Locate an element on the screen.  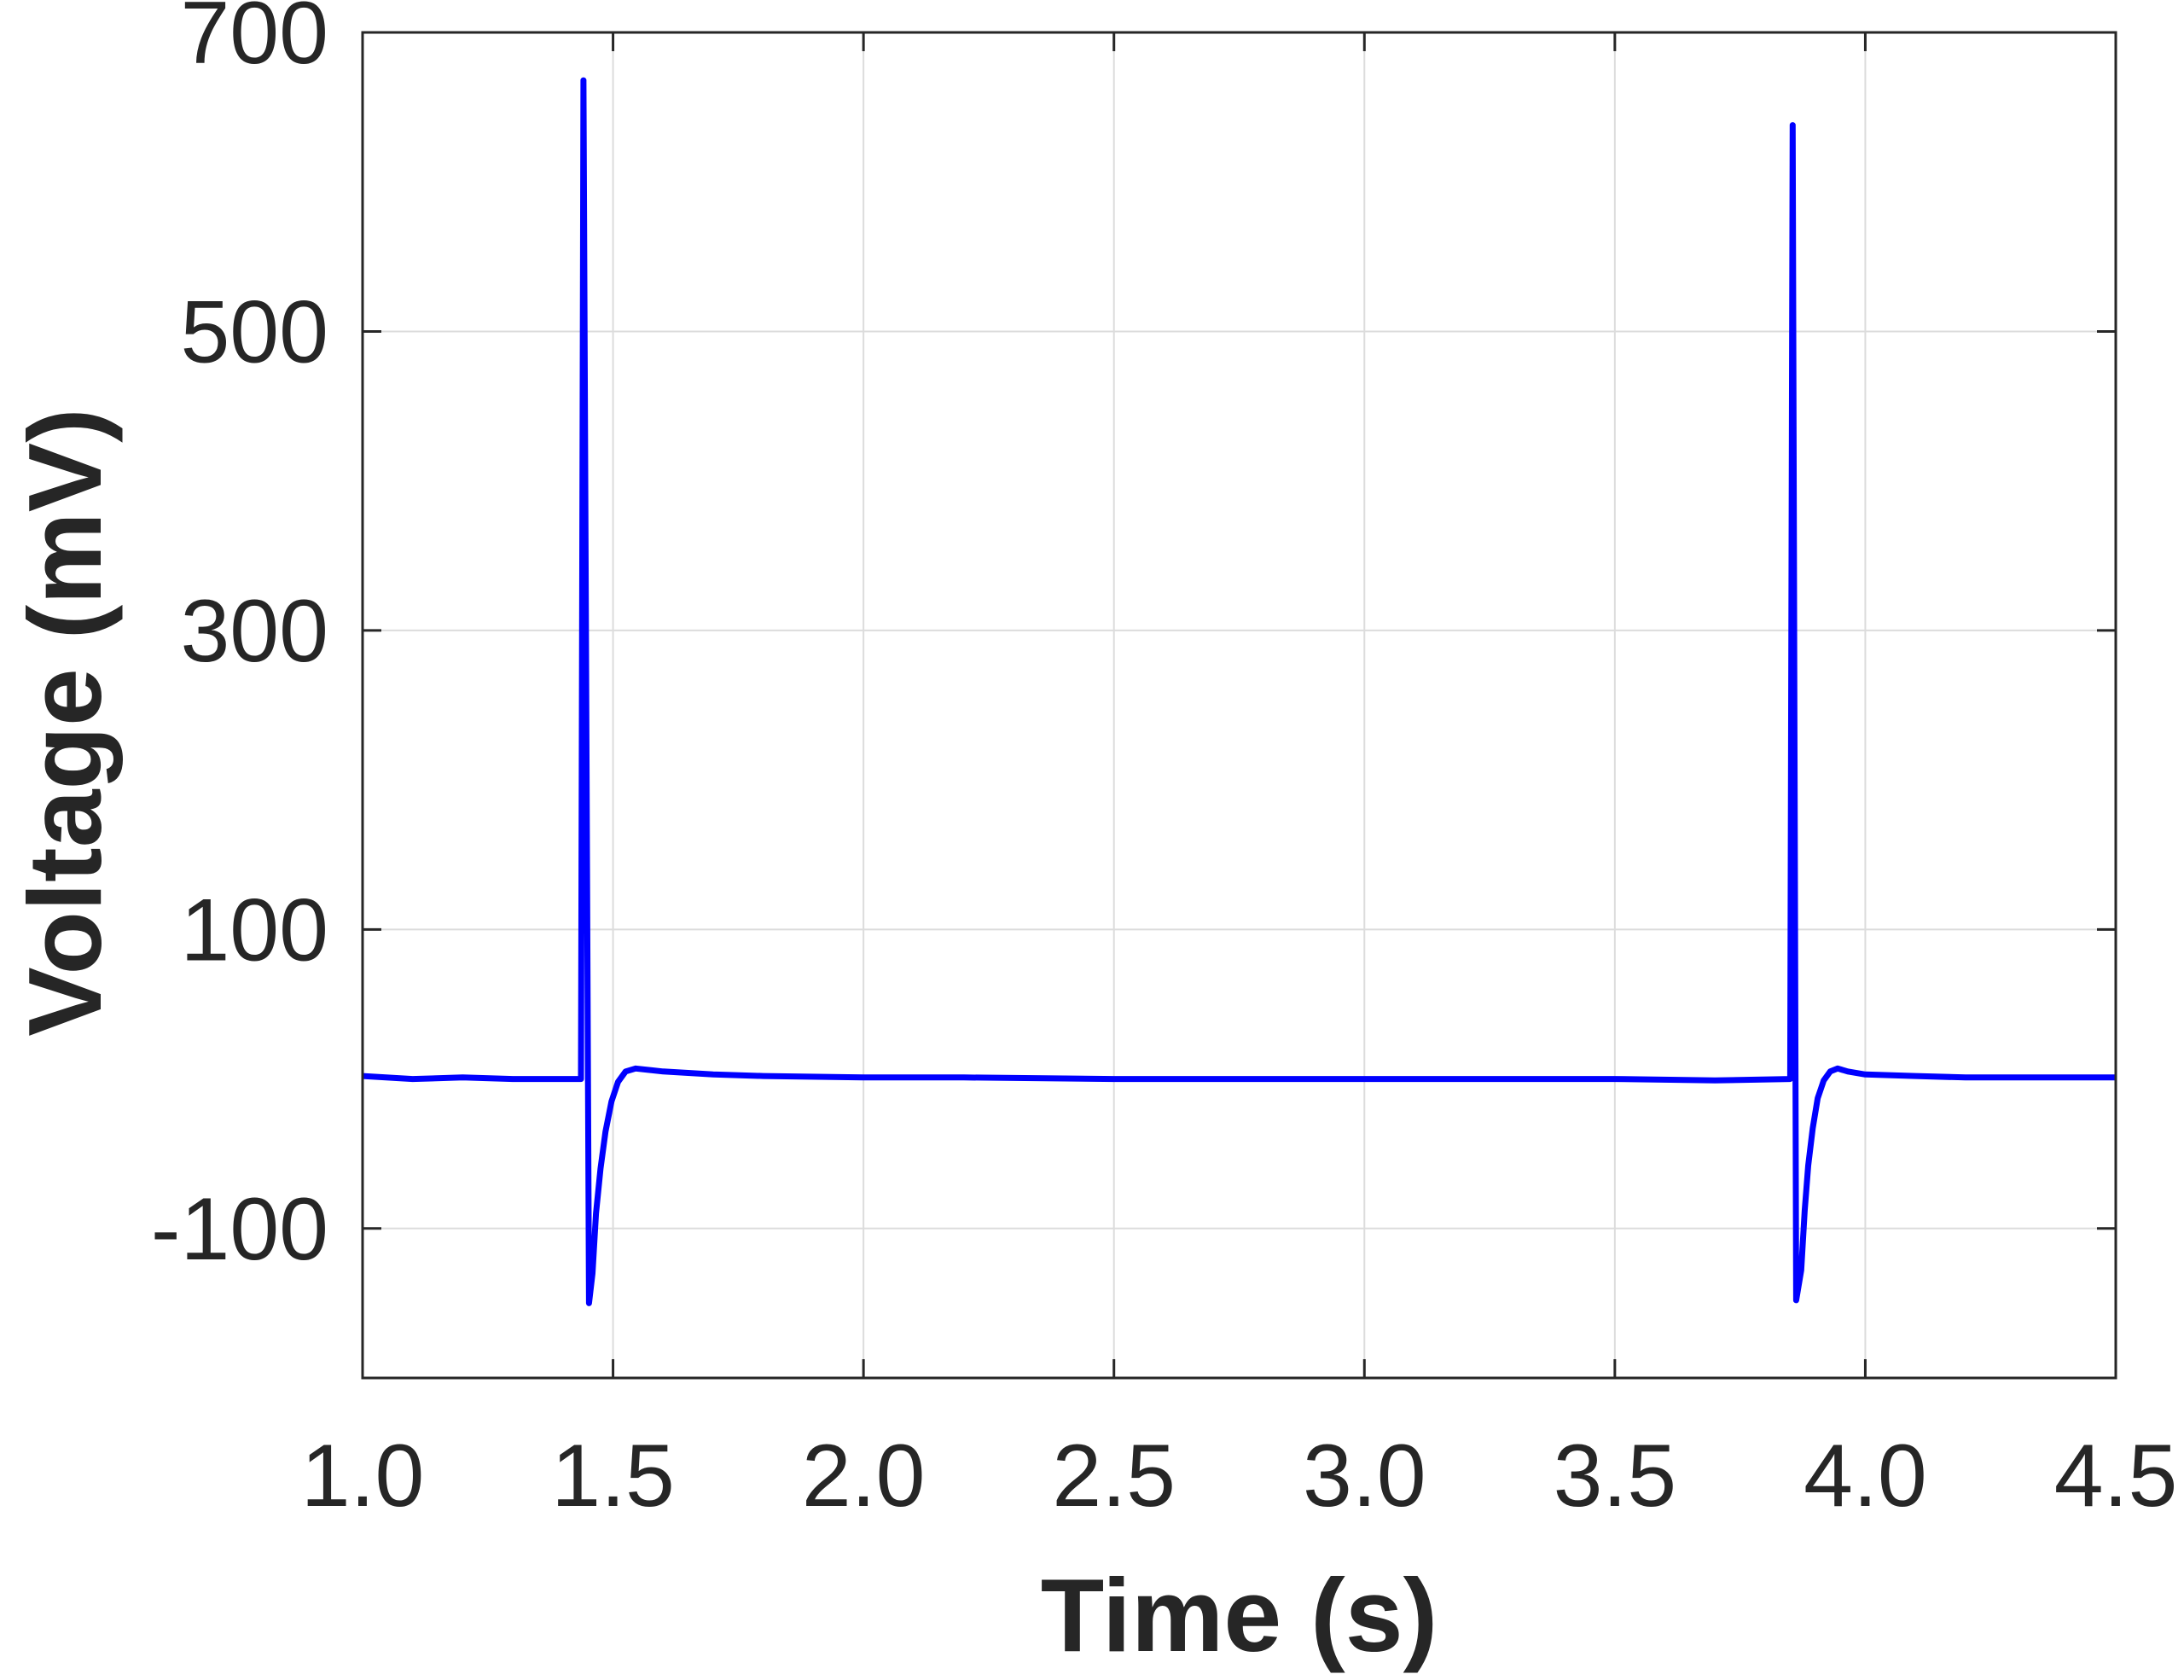
x-tick-label: 4.5 is located at coordinates (2116, 1477).